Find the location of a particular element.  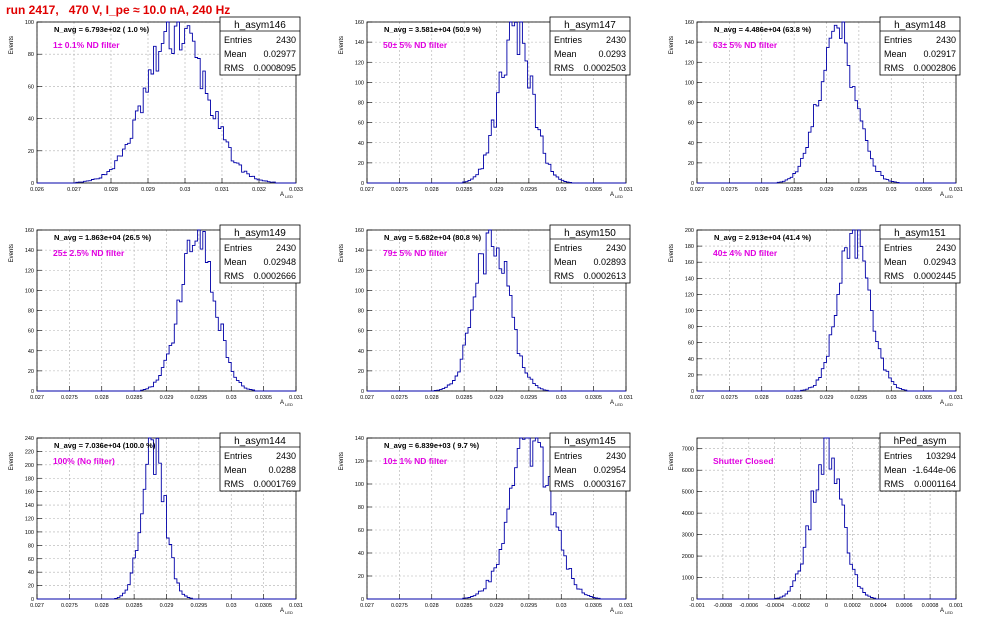

filter-label: 10± 1% ND filter is located at coordinates (415, 461).